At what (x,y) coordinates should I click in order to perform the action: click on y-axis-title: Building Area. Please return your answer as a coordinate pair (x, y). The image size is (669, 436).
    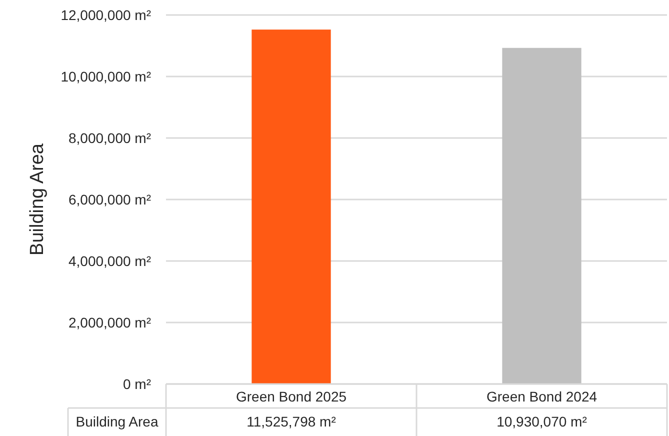
    Looking at the image, I should click on (37, 199).